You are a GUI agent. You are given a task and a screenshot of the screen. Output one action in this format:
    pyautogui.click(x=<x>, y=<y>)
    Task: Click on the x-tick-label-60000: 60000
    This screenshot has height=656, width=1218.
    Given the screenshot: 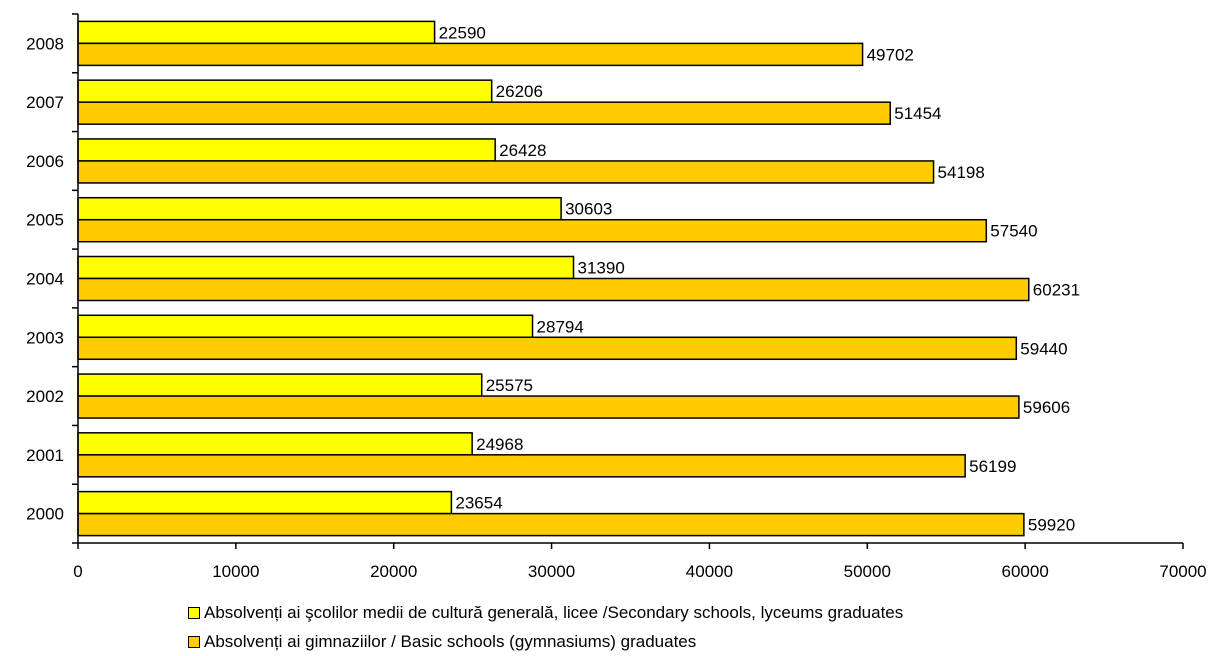 What is the action you would take?
    pyautogui.click(x=1025, y=571)
    